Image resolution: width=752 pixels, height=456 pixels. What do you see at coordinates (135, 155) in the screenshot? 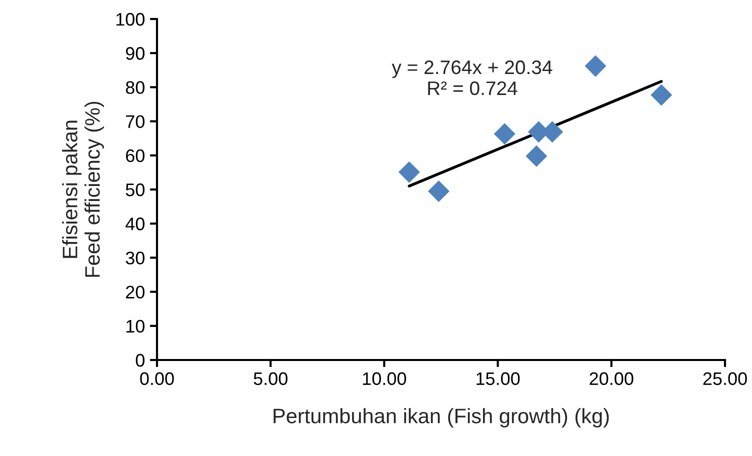
I see `y-tick-label: 60` at bounding box center [135, 155].